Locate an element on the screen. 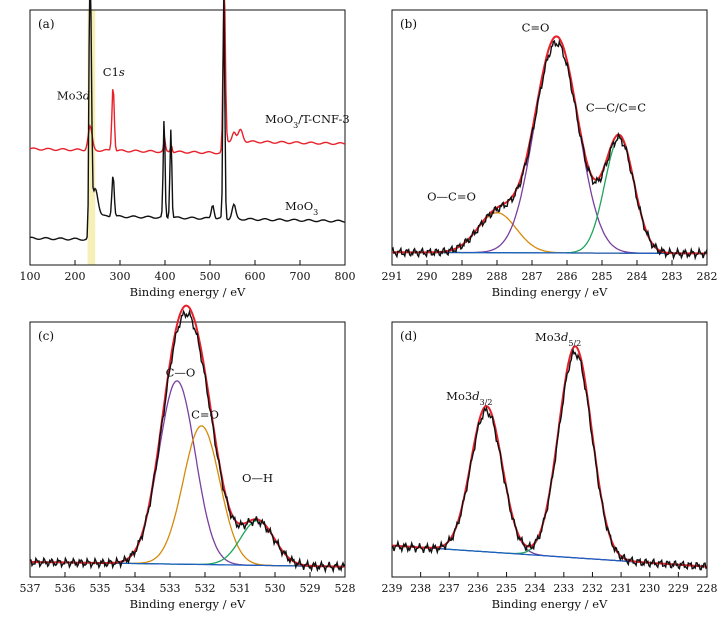 This screenshot has width=723, height=619. series-label-moo3-t-cnf-3: MoO3/T-CNF-3 is located at coordinates (307, 121).